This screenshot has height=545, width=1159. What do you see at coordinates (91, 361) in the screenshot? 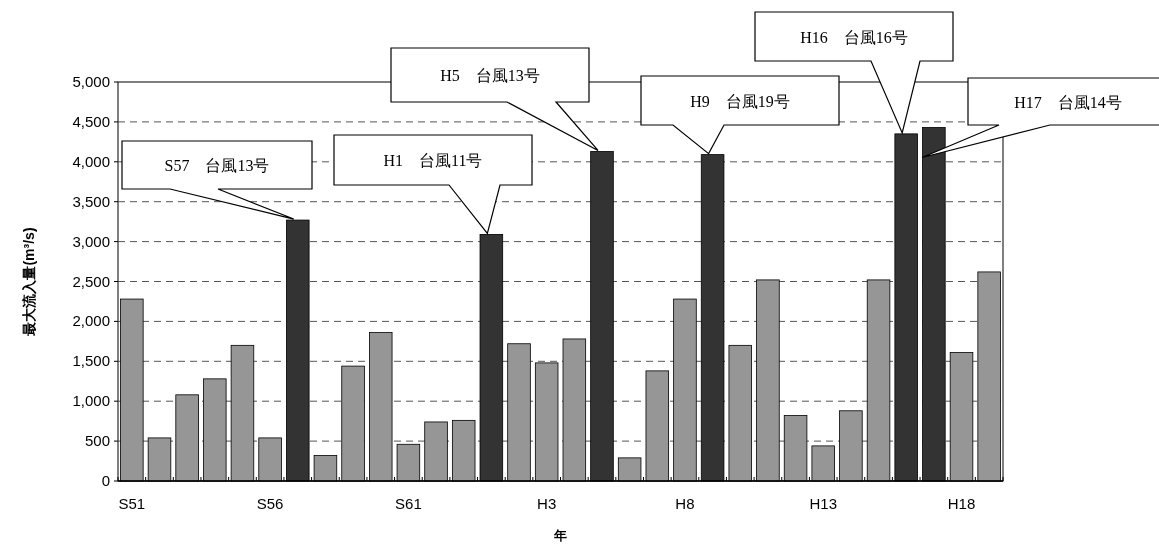
I see `y-tick-label: 1,500` at bounding box center [91, 361].